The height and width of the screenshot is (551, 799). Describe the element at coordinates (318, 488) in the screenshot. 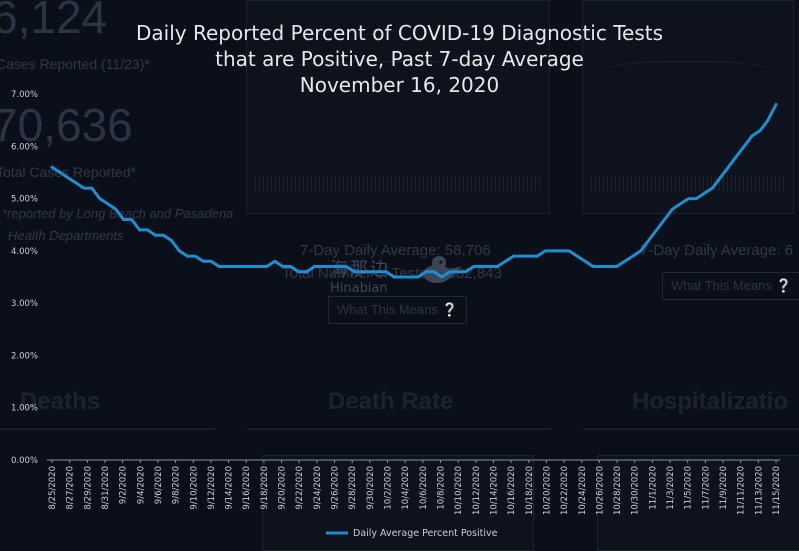

I see `x-tick-label: 9/24/2020` at that location.